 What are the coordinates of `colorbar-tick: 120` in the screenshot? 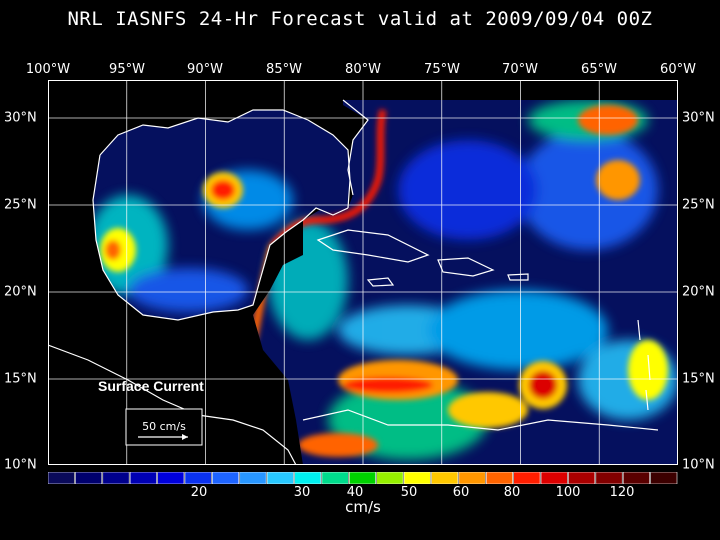 It's located at (622, 492).